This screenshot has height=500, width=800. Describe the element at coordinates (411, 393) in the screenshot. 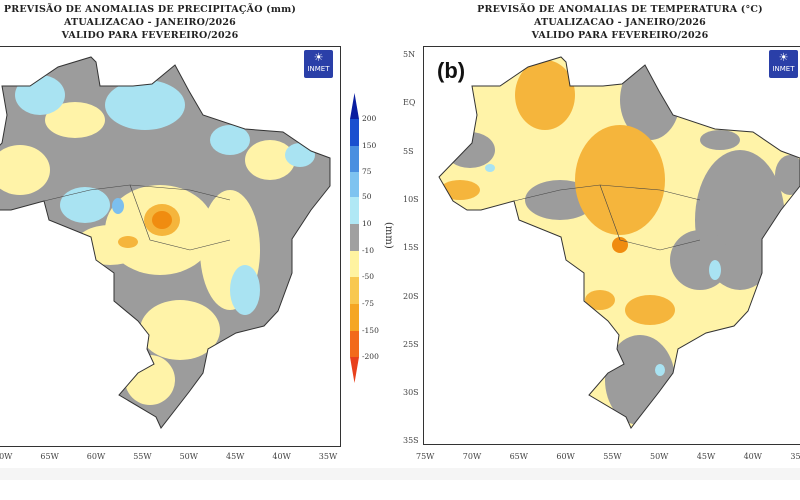

I see `axis-tick-label: 30S` at that location.